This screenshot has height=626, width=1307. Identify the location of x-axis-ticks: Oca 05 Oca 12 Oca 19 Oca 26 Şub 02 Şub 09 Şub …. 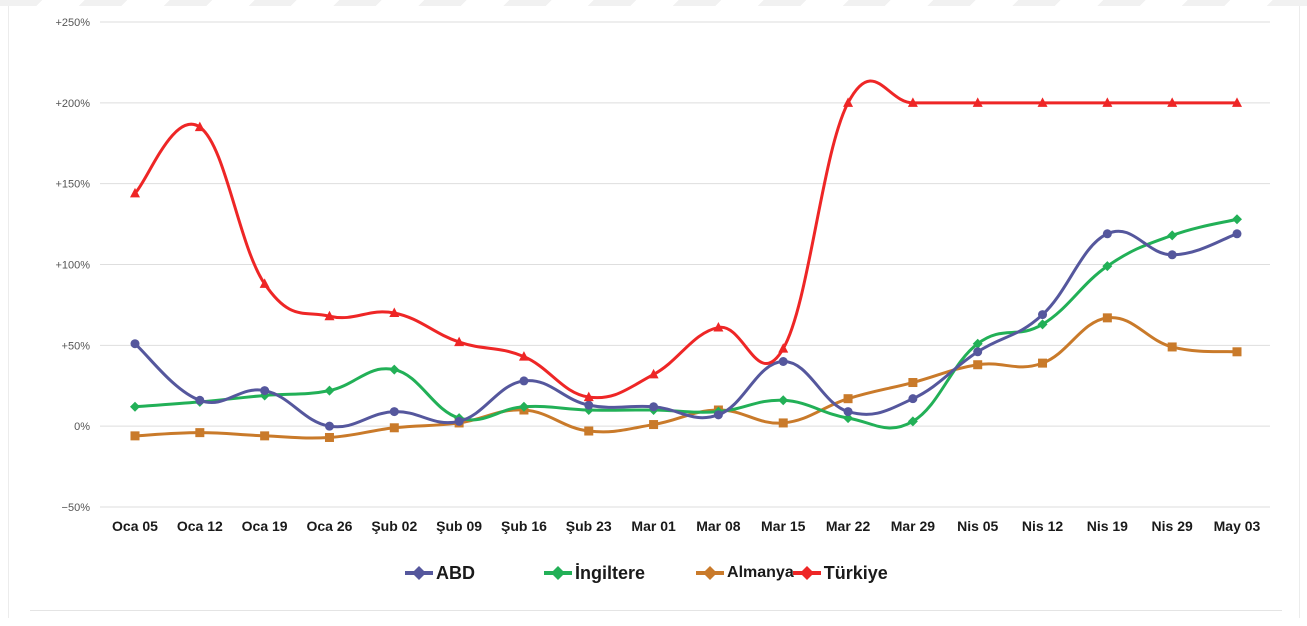
(686, 526).